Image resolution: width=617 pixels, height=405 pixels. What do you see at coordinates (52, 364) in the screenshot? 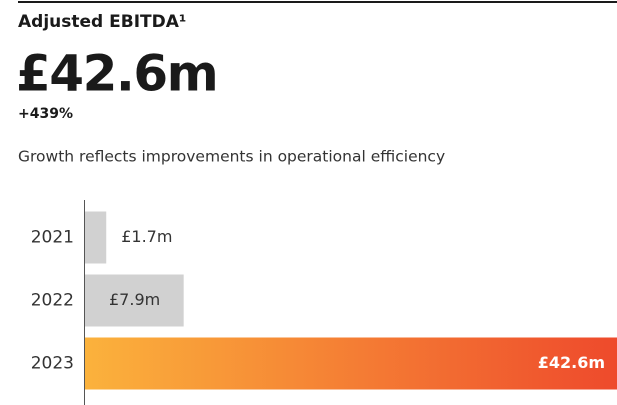
I see `category-label: 2023` at bounding box center [52, 364].